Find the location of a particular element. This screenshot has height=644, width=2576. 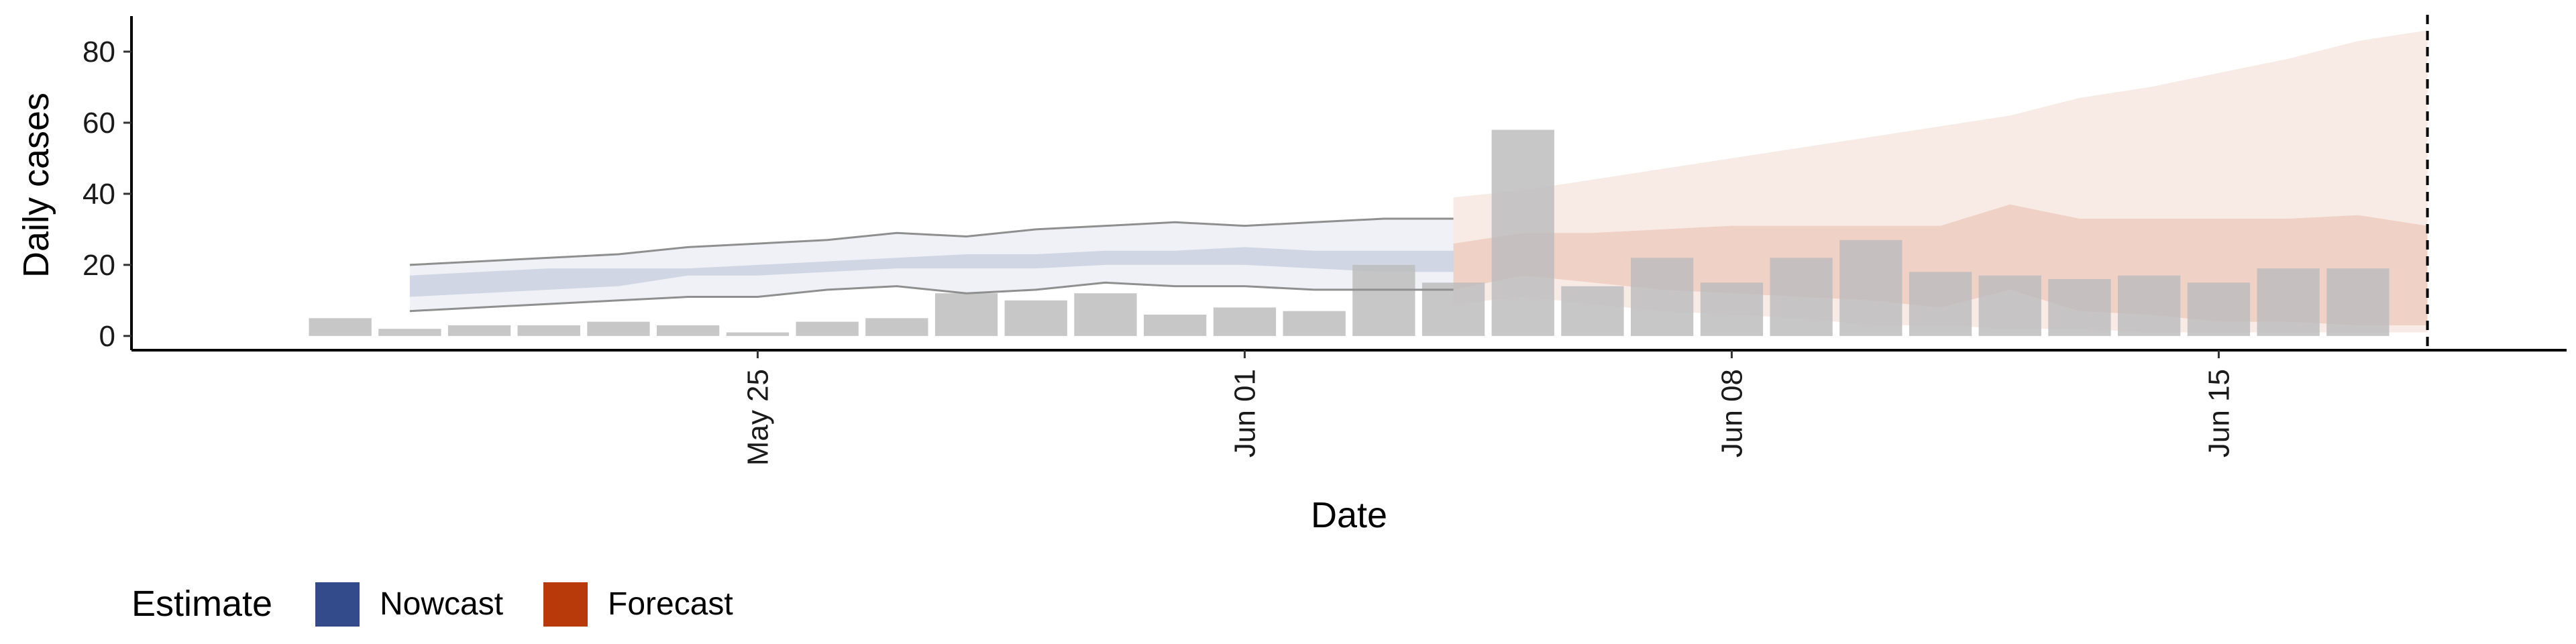

legend: Estimate Nowcast Forecast is located at coordinates (432, 604).